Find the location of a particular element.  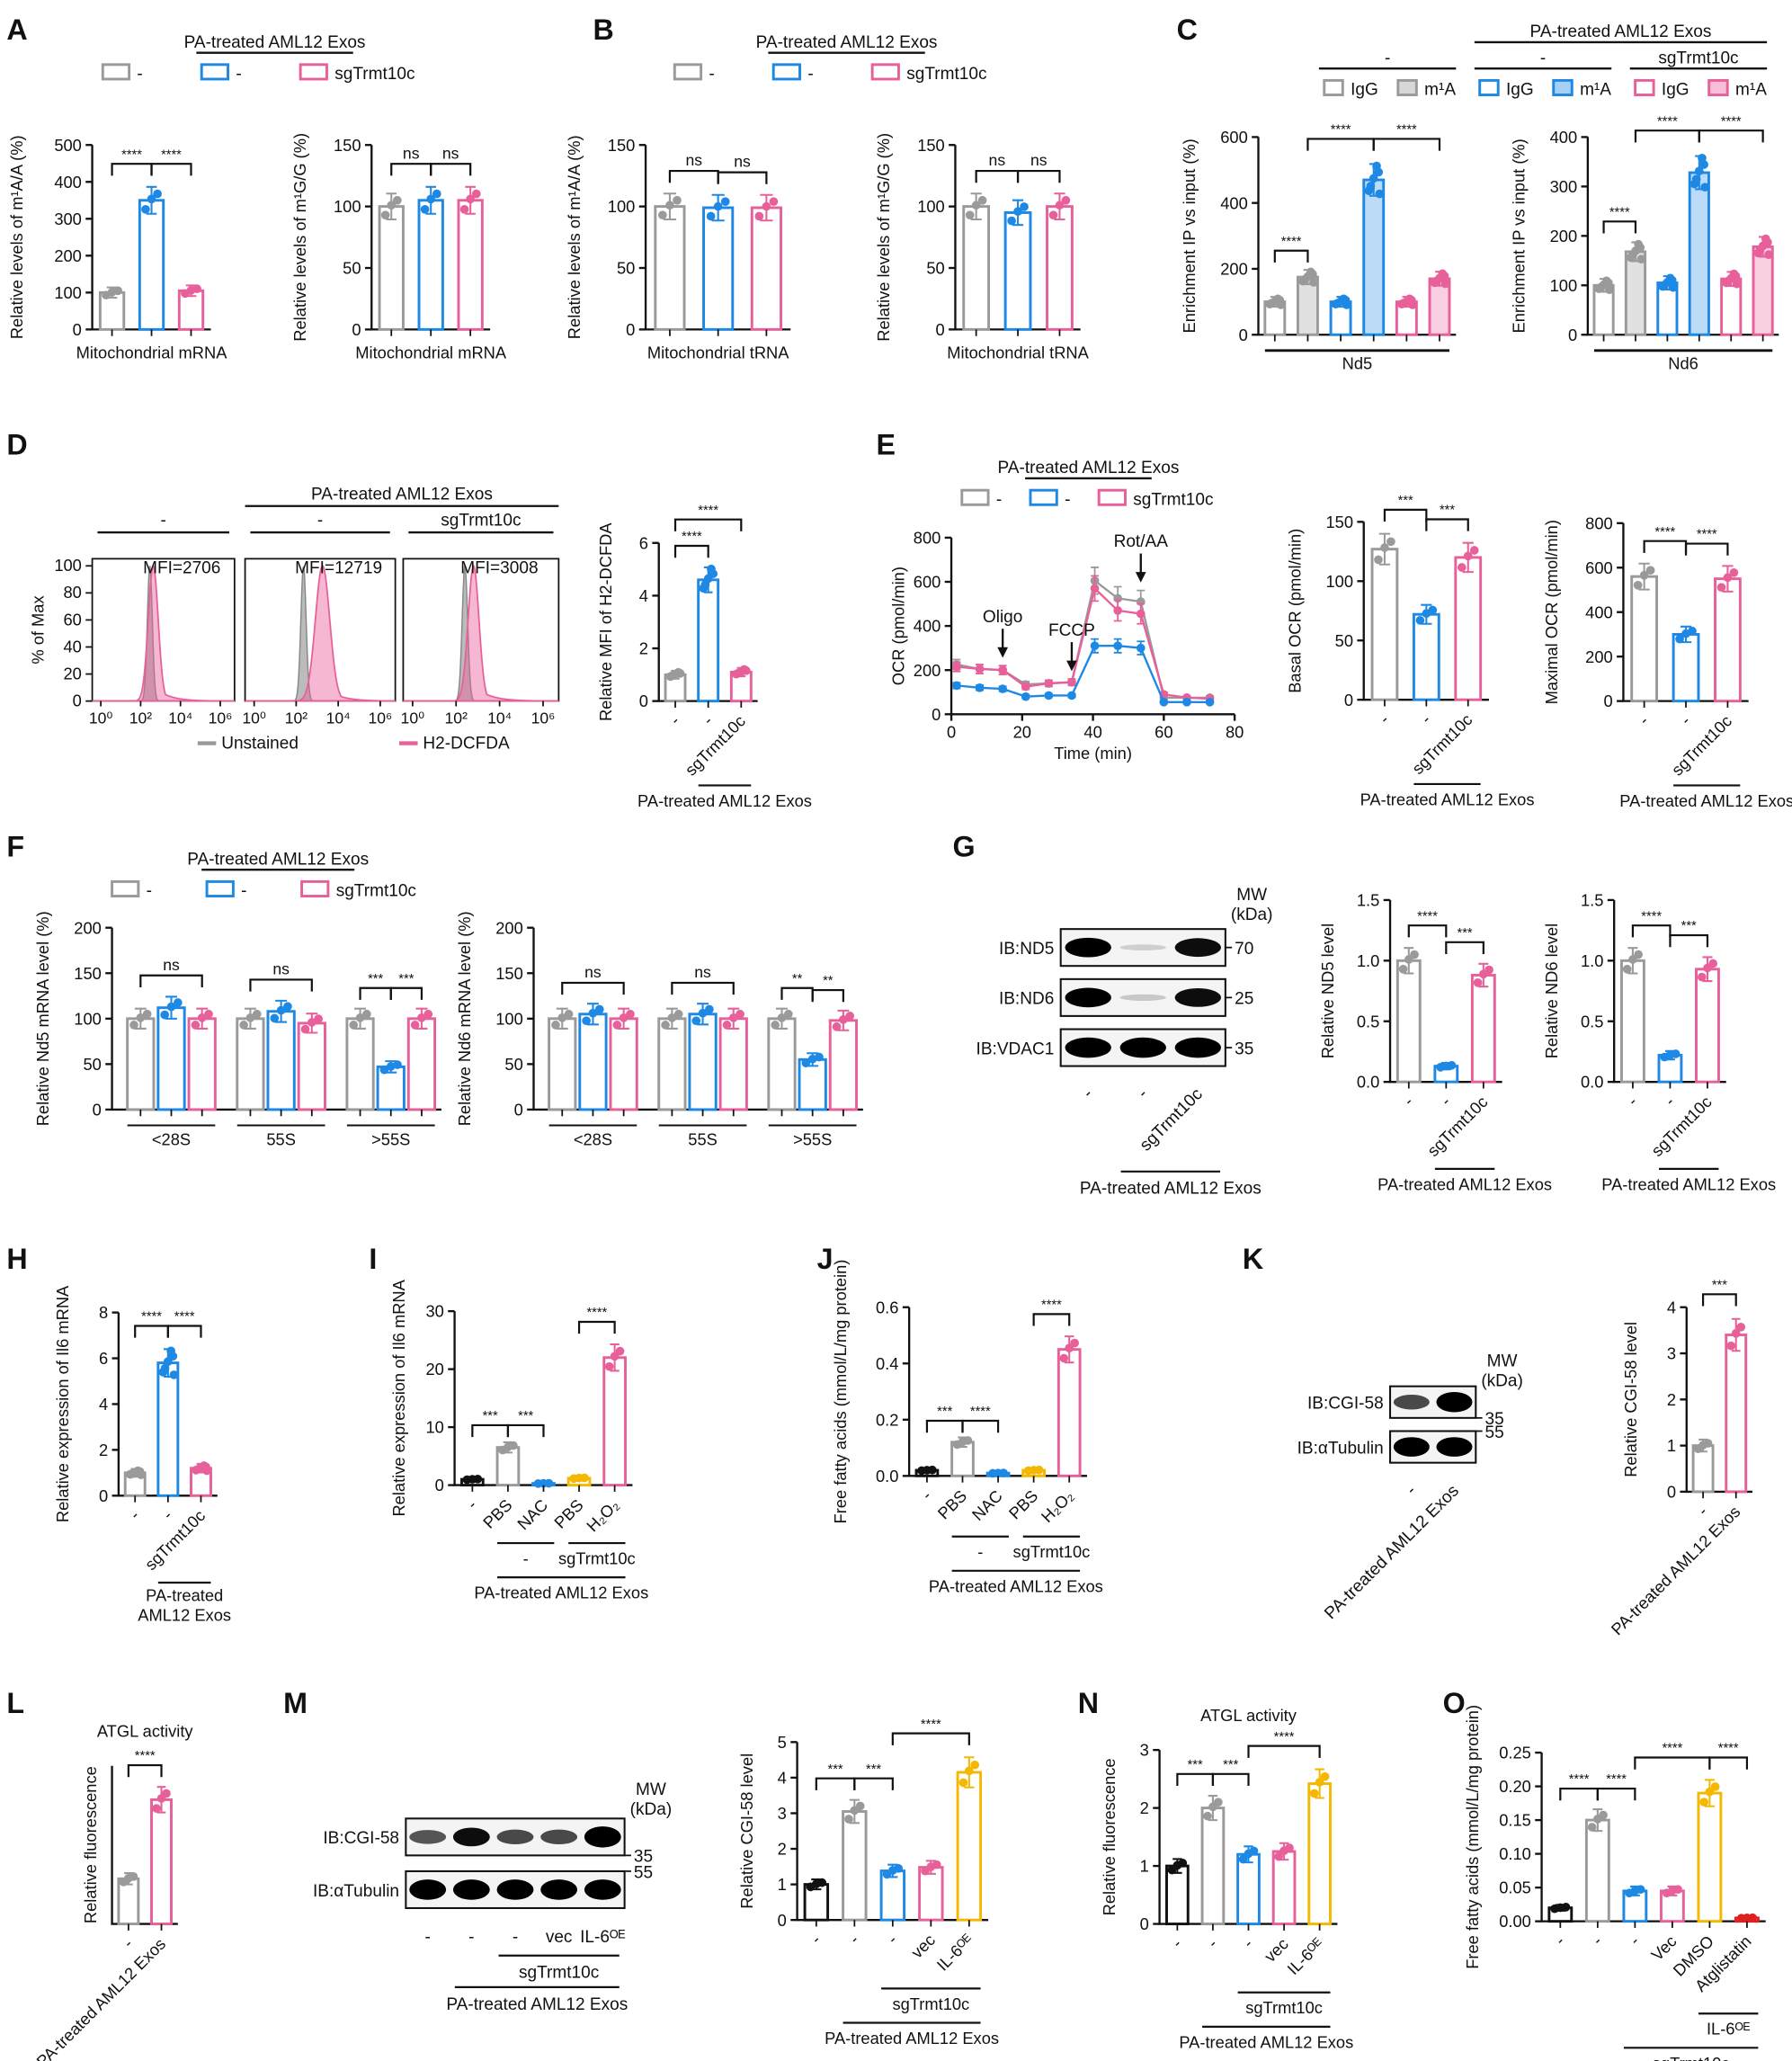

bracket-label: PA-treated AML12 Exos is located at coordinates (1266, 2041).